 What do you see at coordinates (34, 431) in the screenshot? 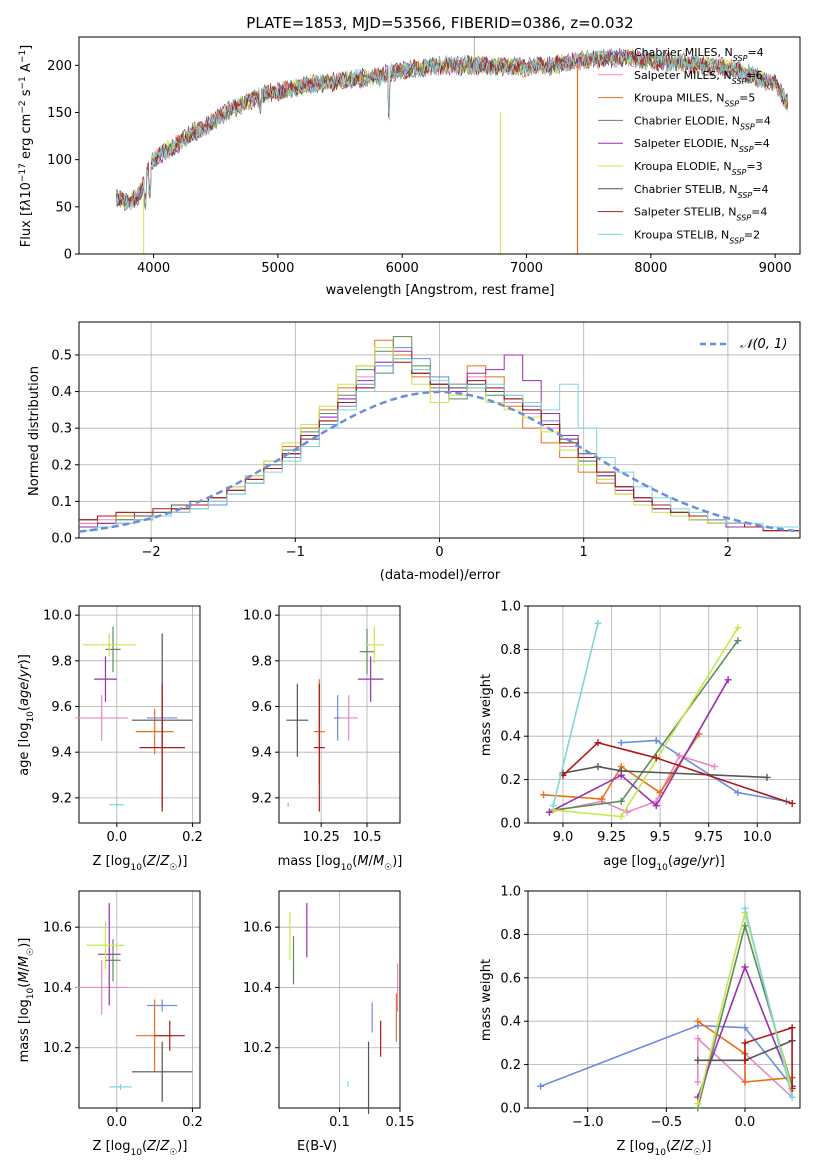
I see `residual-ylabel: Normed distribution` at bounding box center [34, 431].